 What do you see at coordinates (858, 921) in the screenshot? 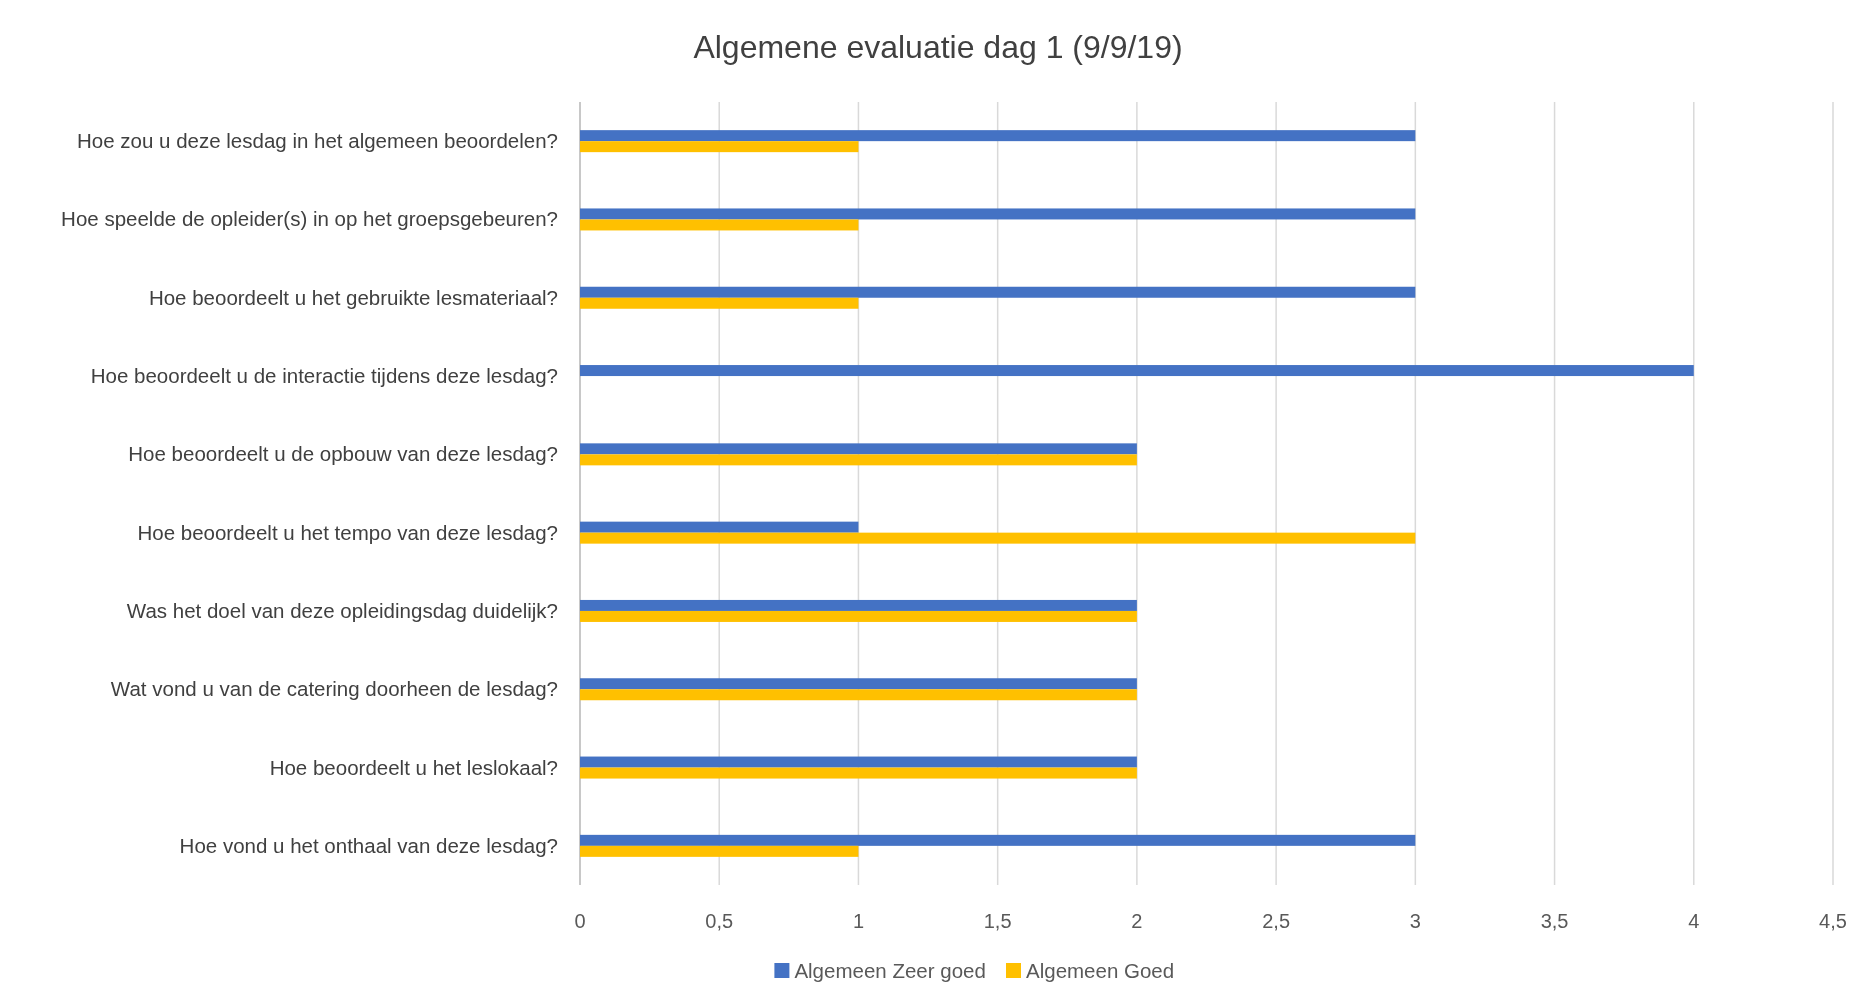
I see `x-tick-label: 1` at bounding box center [858, 921].